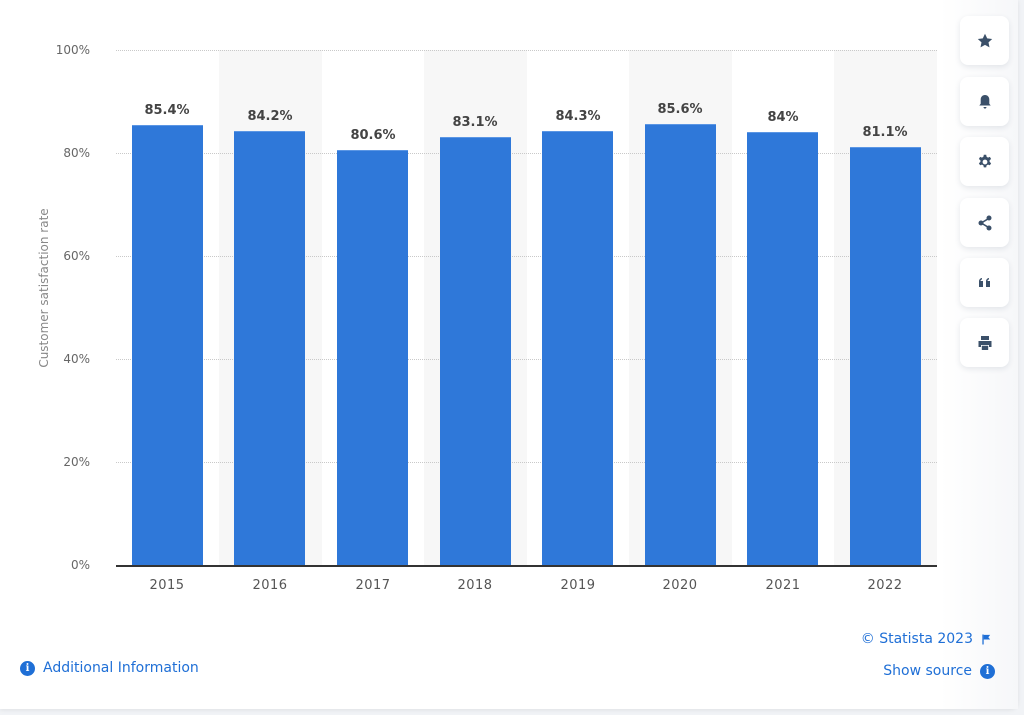  I want to click on x-axis-line, so click(526, 566).